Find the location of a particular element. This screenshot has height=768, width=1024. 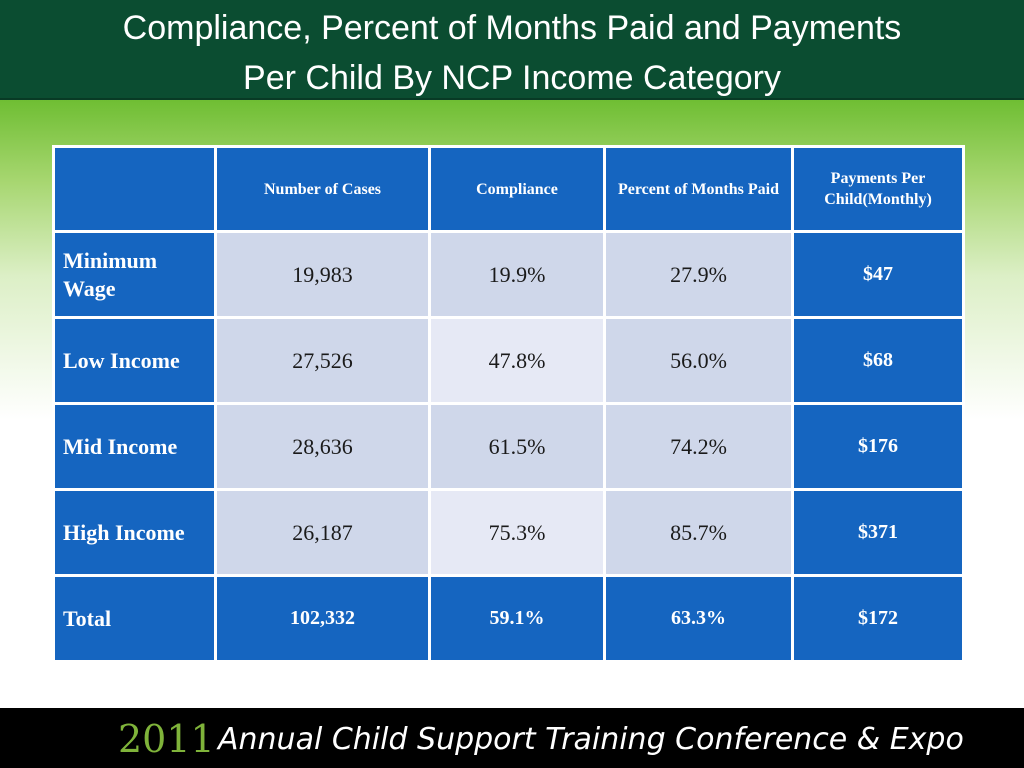

cell-cases: 19,983 is located at coordinates (322, 274).